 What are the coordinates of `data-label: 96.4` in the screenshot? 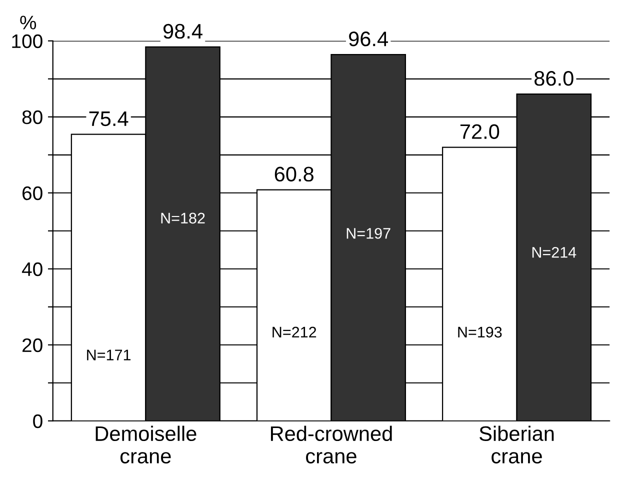 It's located at (368, 39).